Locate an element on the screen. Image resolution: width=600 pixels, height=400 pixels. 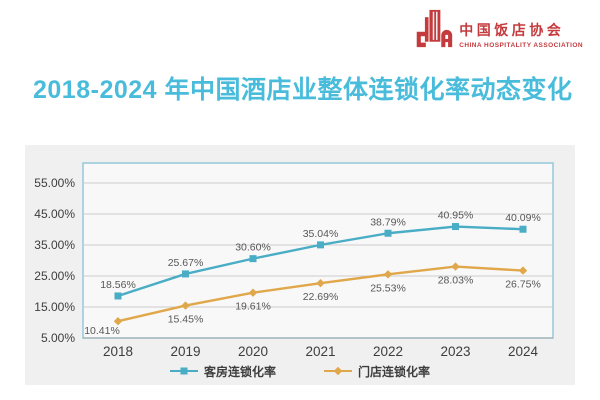
data-point-label: 30.60% is located at coordinates (253, 248).